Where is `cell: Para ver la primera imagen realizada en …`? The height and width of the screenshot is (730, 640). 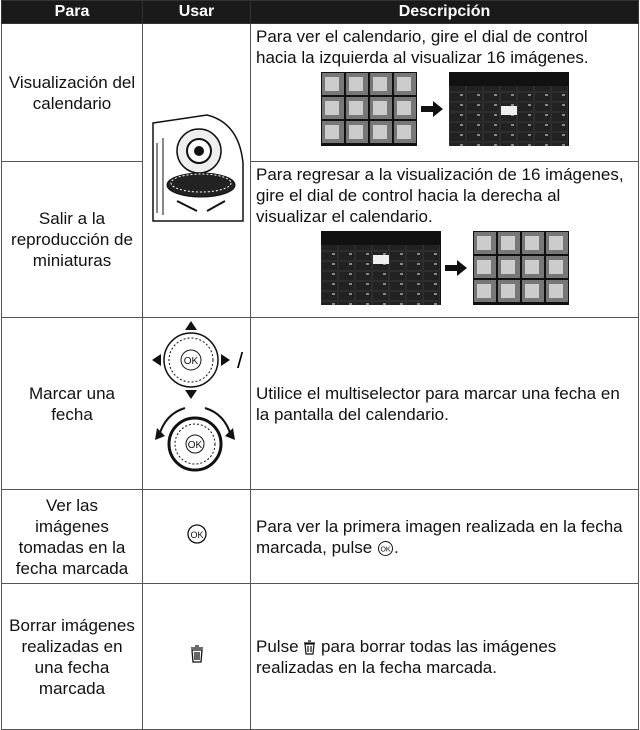
cell: Para ver la primera imagen realizada en … is located at coordinates (444, 536).